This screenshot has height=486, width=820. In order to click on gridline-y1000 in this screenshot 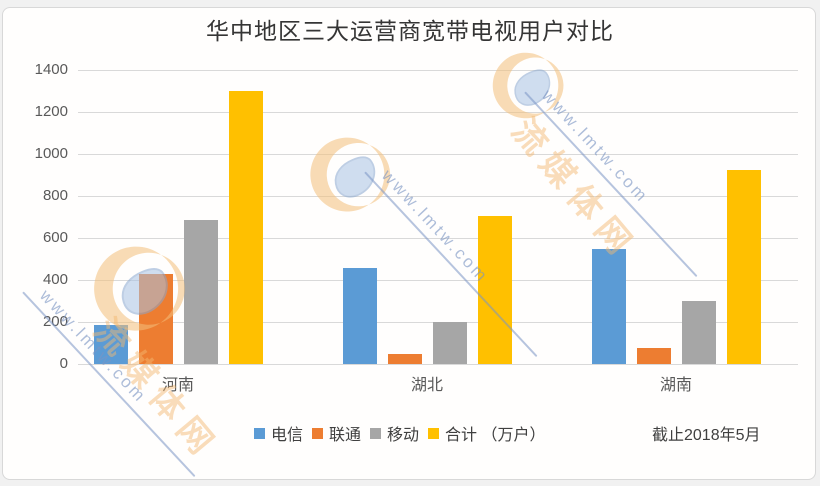, I will do `click(438, 154)`.